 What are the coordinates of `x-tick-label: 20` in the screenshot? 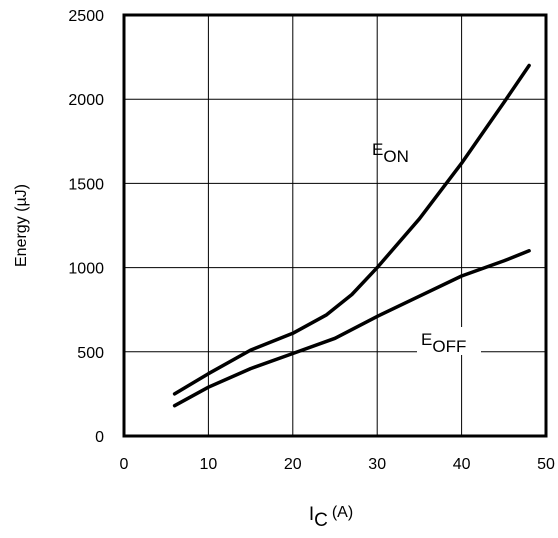 It's located at (293, 464).